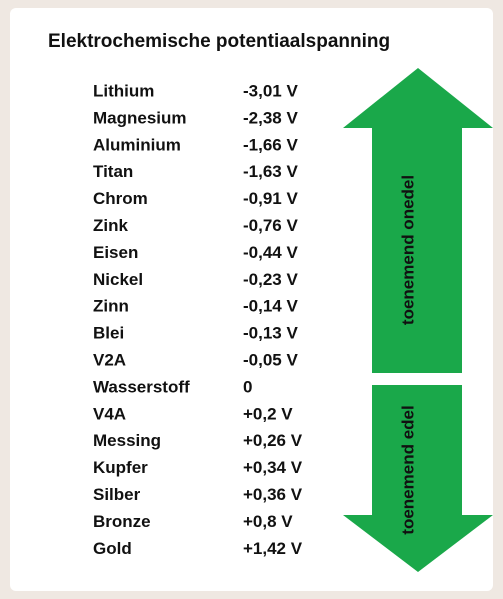  I want to click on metal-name: Kupfer, so click(120, 467).